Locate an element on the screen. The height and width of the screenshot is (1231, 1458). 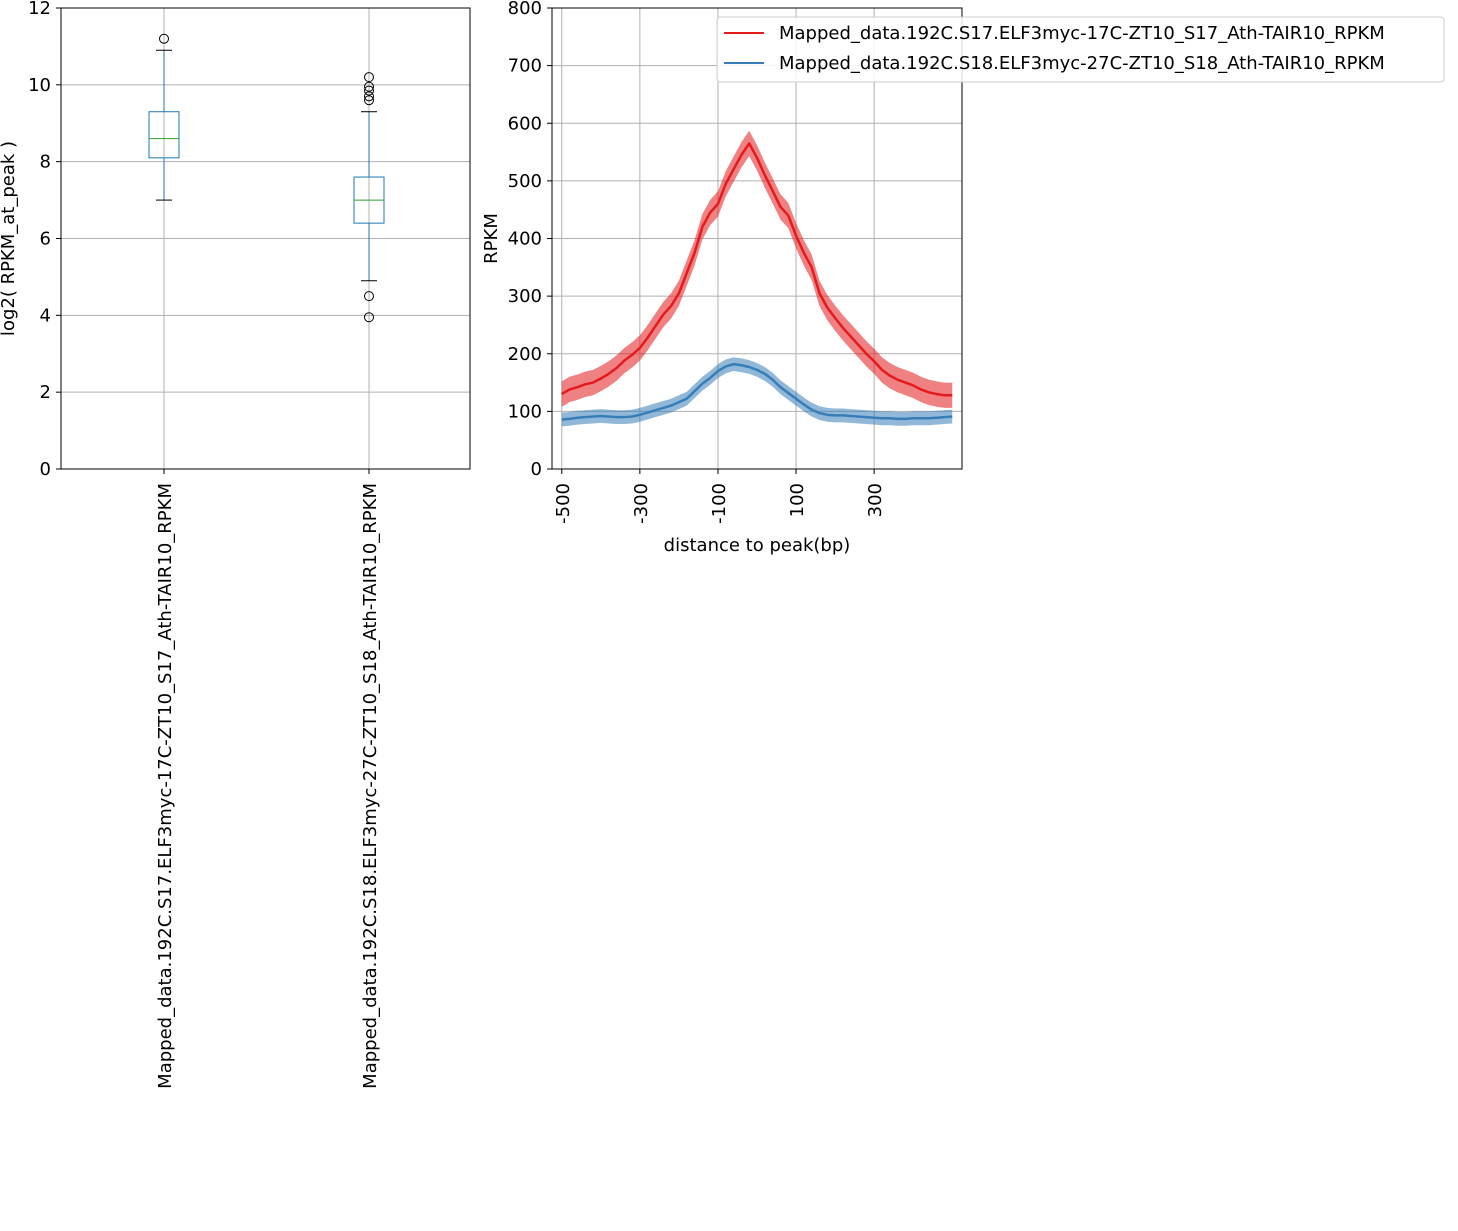
series-1-line is located at coordinates (757, 269).